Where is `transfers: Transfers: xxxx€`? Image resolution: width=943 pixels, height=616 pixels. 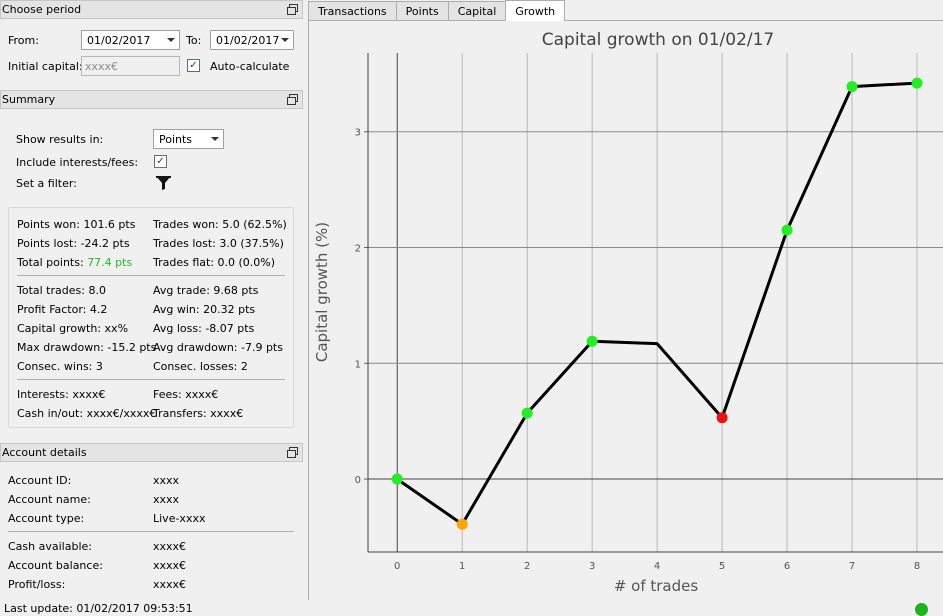 transfers: Transfers: xxxx€ is located at coordinates (198, 413).